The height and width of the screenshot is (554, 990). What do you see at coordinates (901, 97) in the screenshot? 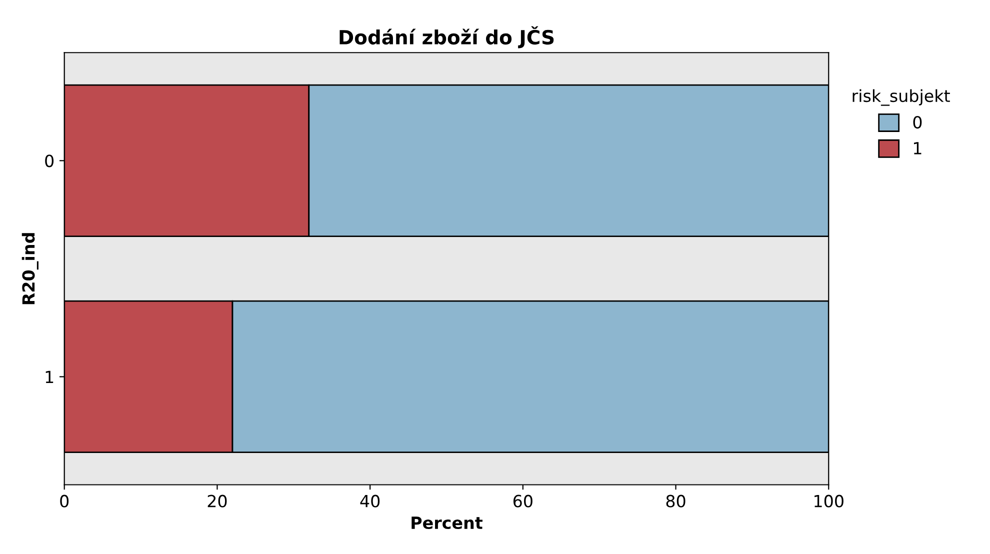
I see `legend-title: risk_subjekt` at bounding box center [901, 97].